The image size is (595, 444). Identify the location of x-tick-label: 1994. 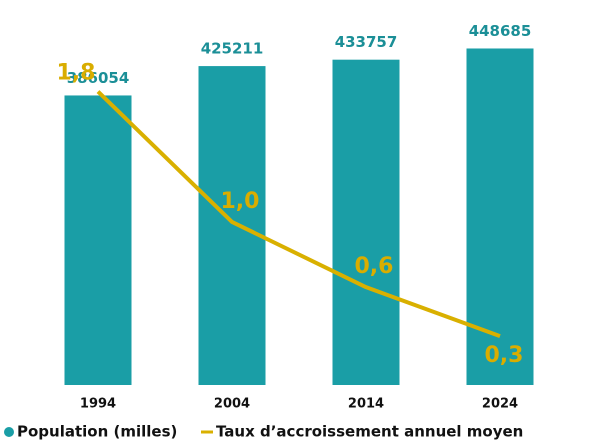
(98, 404).